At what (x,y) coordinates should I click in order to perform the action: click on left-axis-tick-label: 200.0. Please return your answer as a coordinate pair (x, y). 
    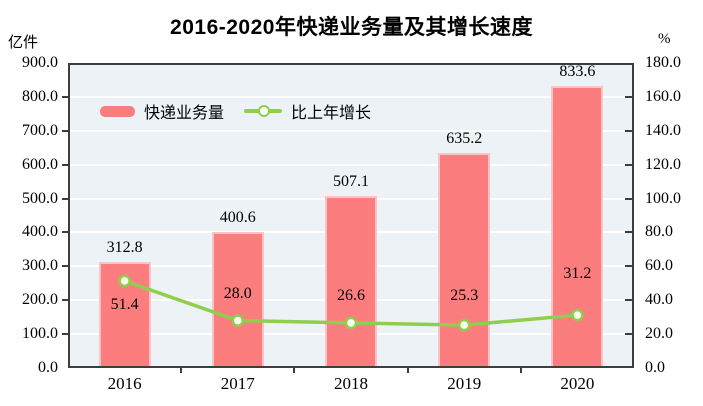
    Looking at the image, I should click on (40, 300).